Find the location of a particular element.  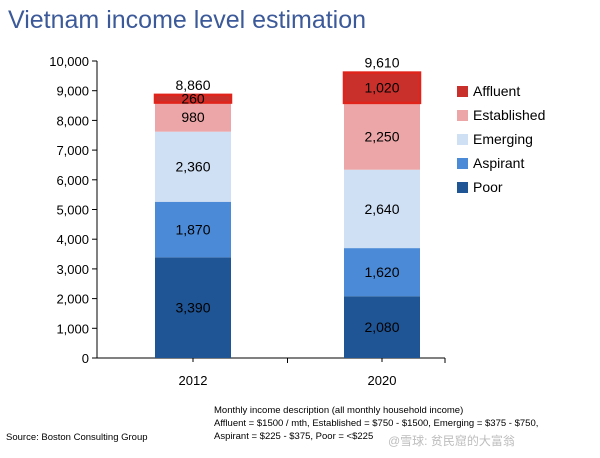

segment-value-label: 1,870 is located at coordinates (192, 230).